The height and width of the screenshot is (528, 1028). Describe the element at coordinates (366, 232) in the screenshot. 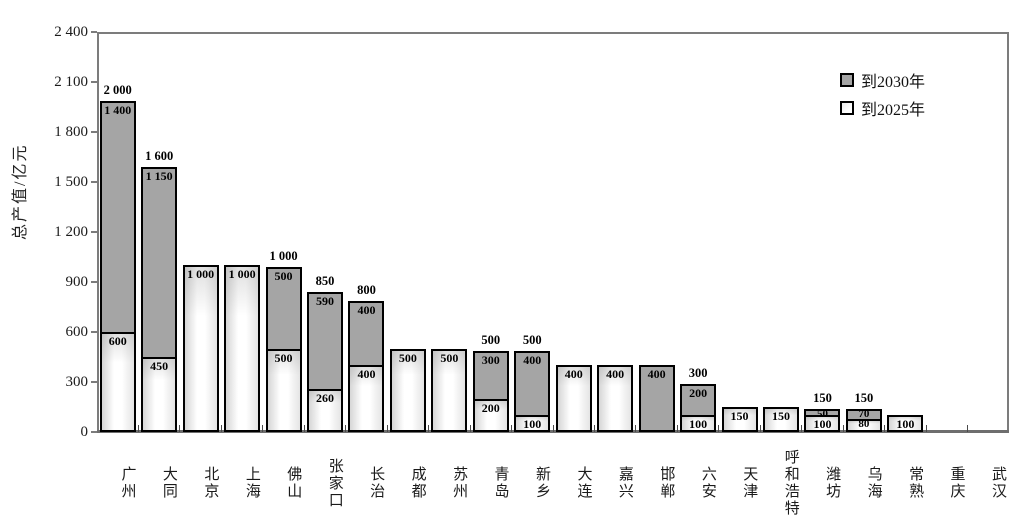

I see `bar-group: 400 400 800` at that location.